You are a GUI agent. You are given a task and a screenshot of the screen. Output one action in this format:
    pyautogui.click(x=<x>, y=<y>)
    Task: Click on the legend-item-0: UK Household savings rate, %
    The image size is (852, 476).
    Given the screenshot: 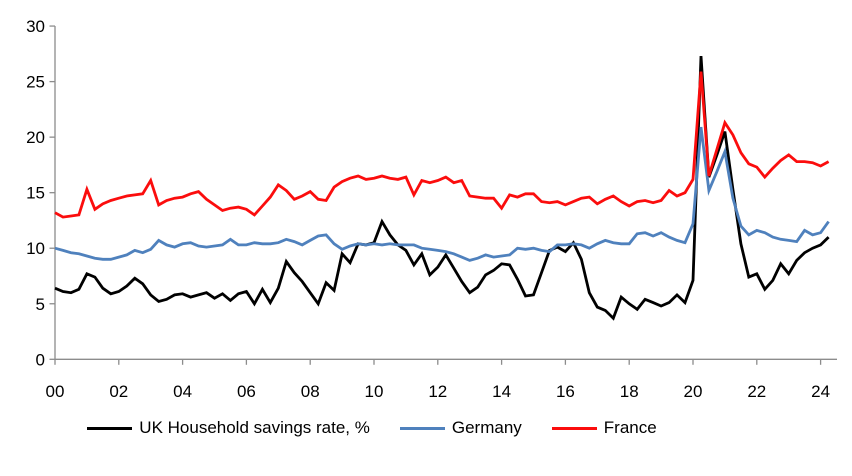 What is the action you would take?
    pyautogui.click(x=228, y=428)
    